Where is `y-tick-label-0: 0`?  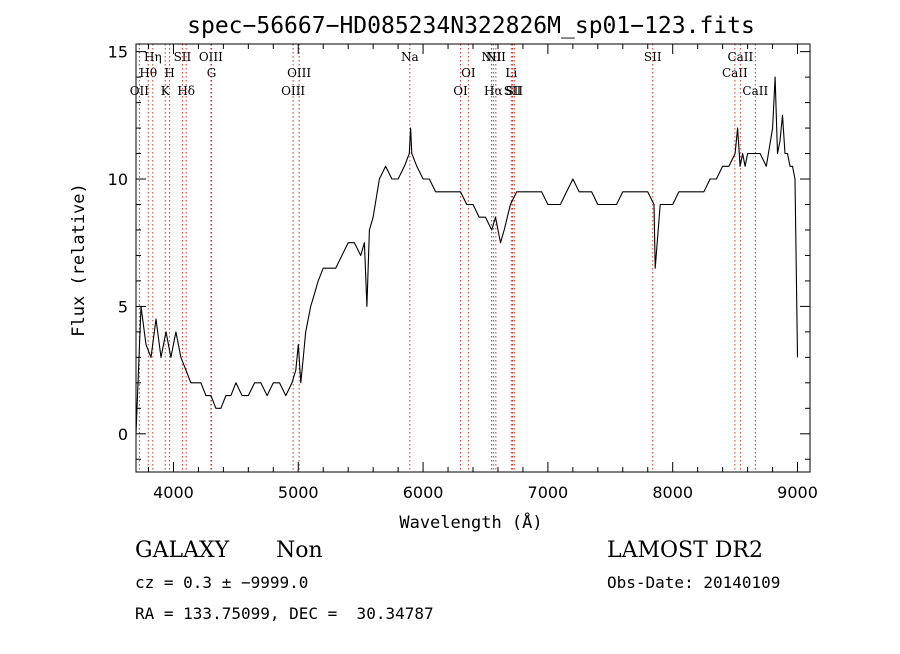 y-tick-label-0: 0 is located at coordinates (123, 434).